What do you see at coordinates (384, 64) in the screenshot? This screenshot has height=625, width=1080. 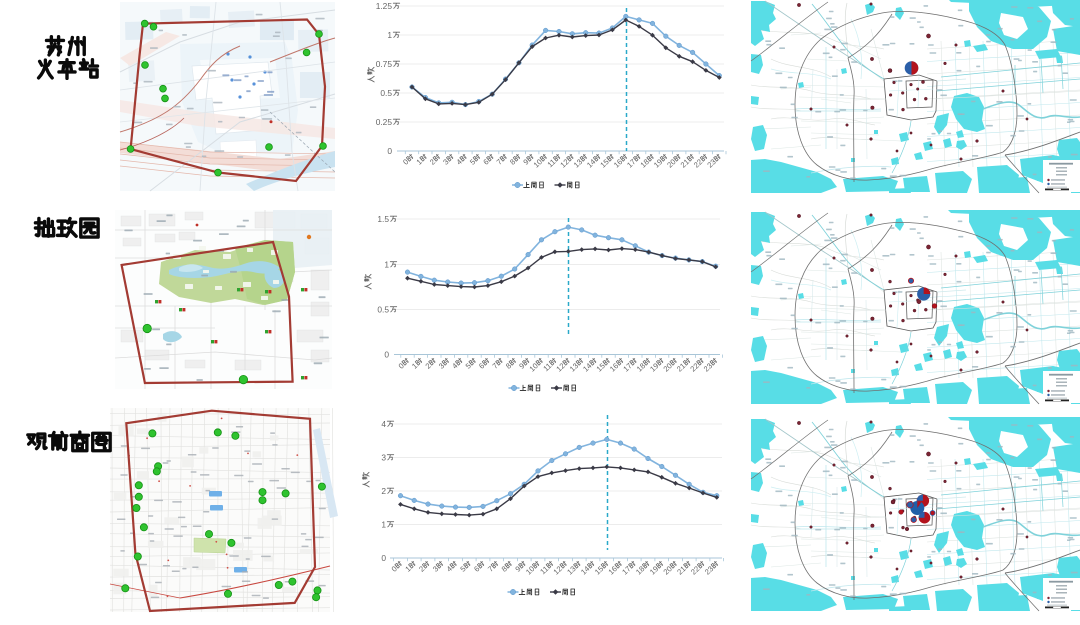 I see `svg-text: 0.75` at bounding box center [384, 64].